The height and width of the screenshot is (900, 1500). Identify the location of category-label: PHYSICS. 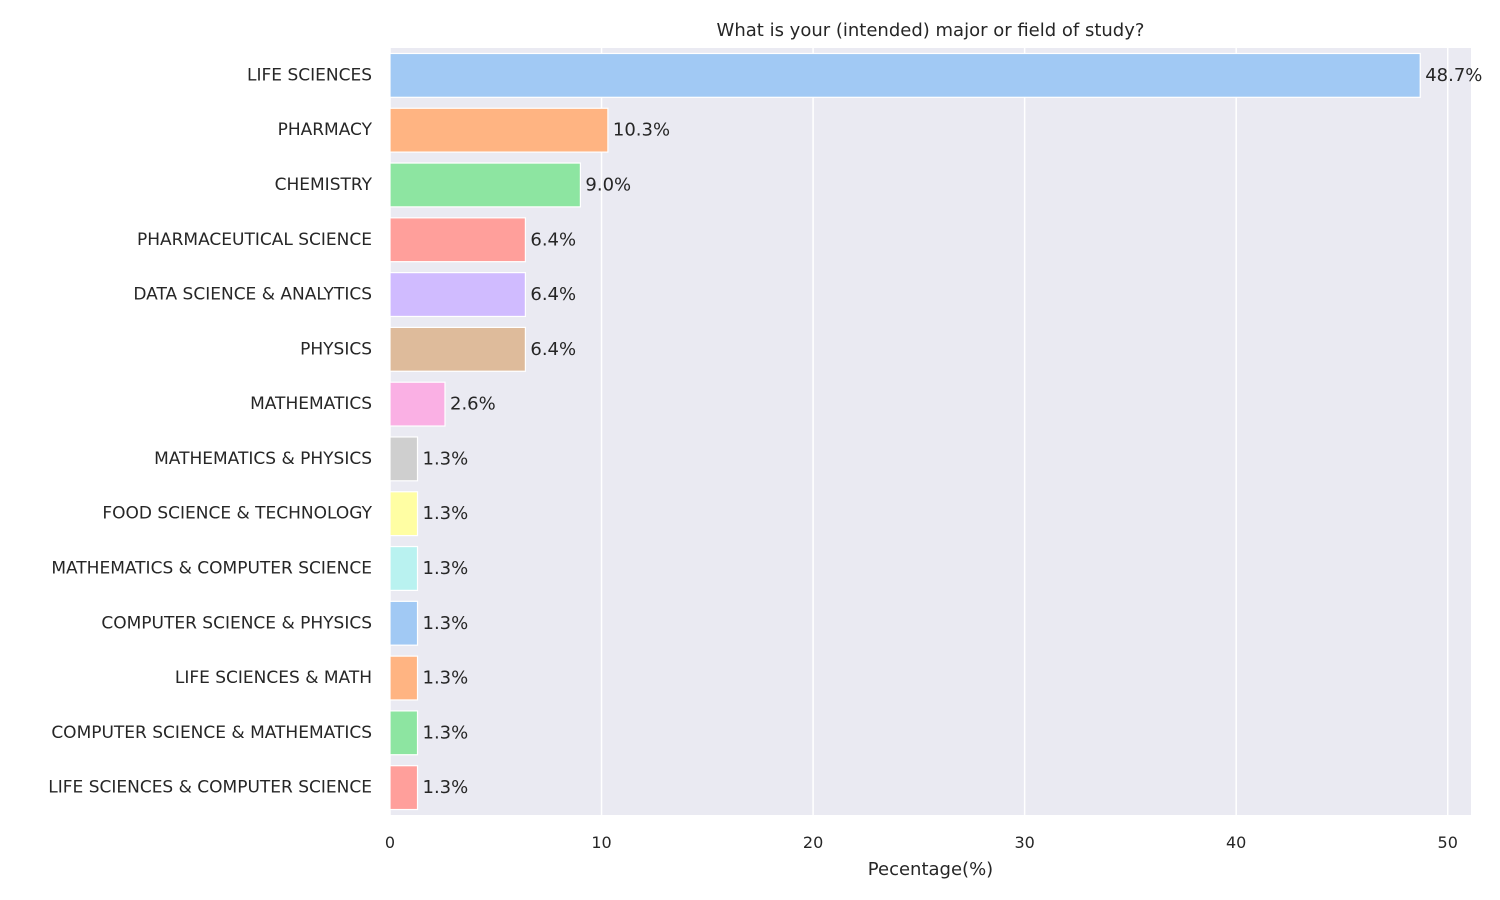
(336, 349).